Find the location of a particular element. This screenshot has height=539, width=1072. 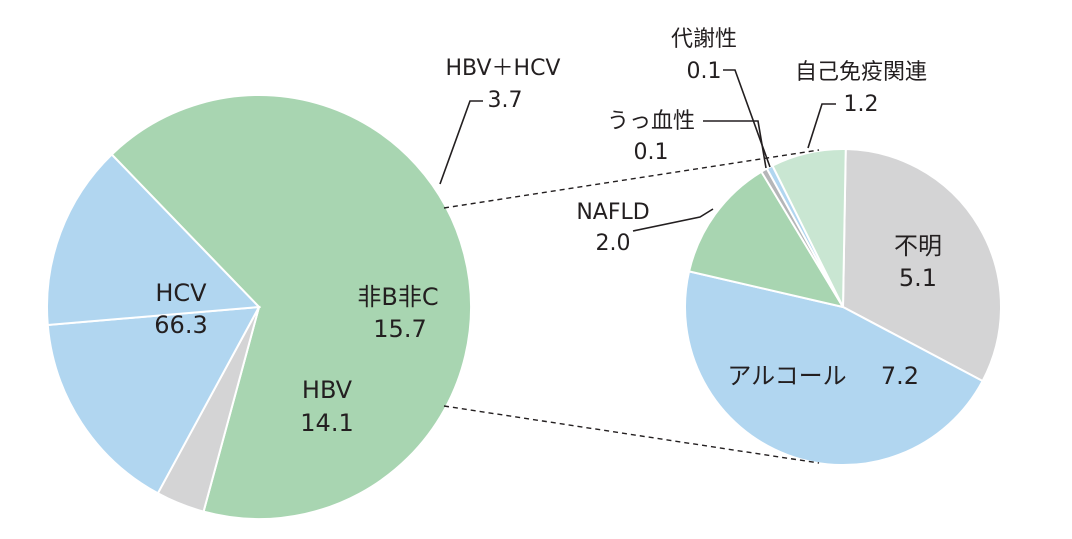

label-metabolic-name: 代謝性 is located at coordinates (704, 39).